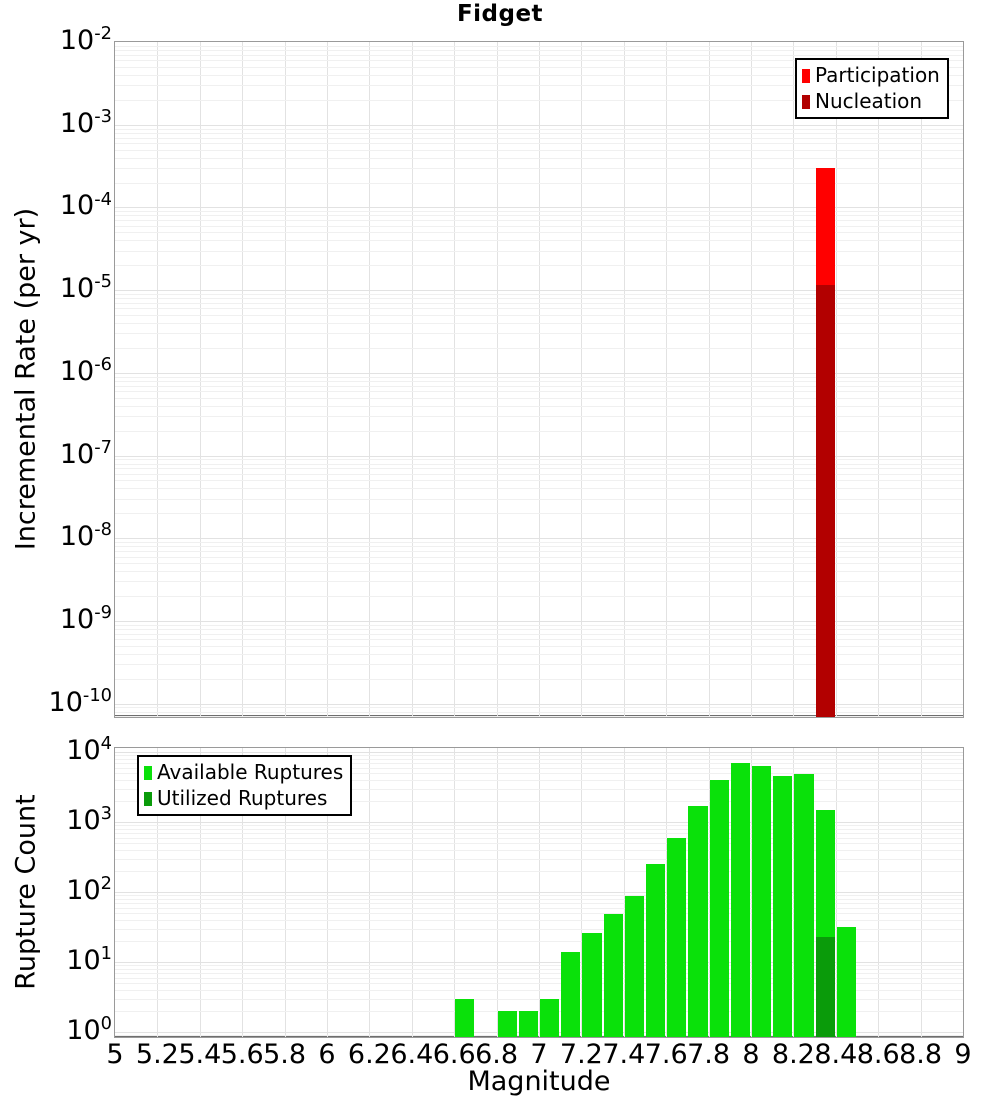  I want to click on rate-legend: Participation Nucleation, so click(872, 88).